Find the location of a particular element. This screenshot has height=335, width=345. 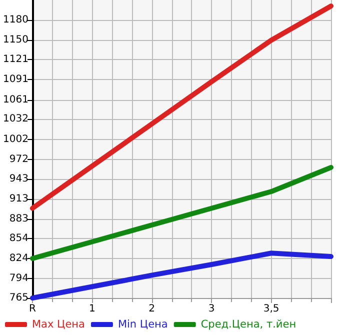

legend-label: Min Цена is located at coordinates (143, 324).